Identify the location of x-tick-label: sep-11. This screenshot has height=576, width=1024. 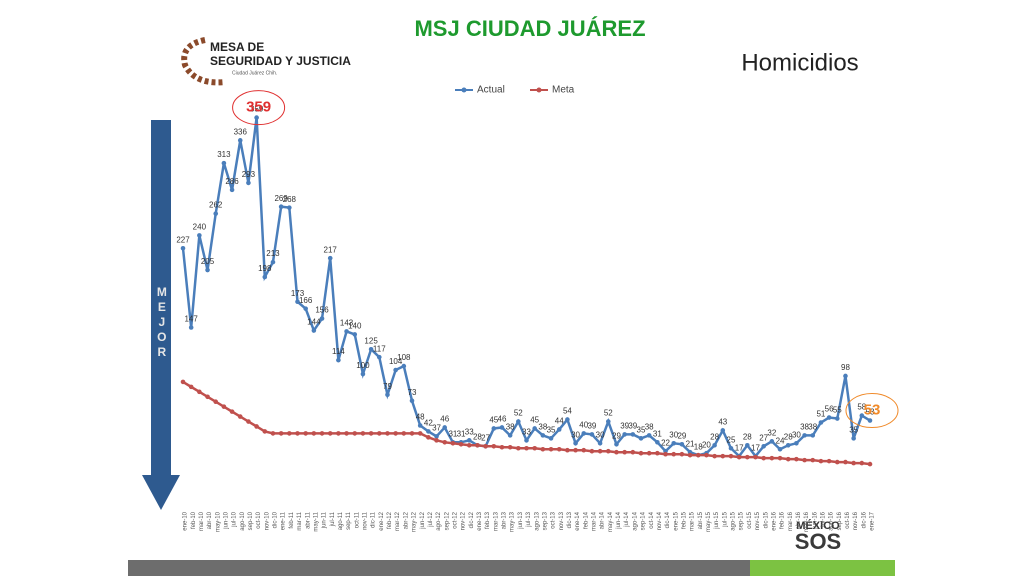
(349, 520).